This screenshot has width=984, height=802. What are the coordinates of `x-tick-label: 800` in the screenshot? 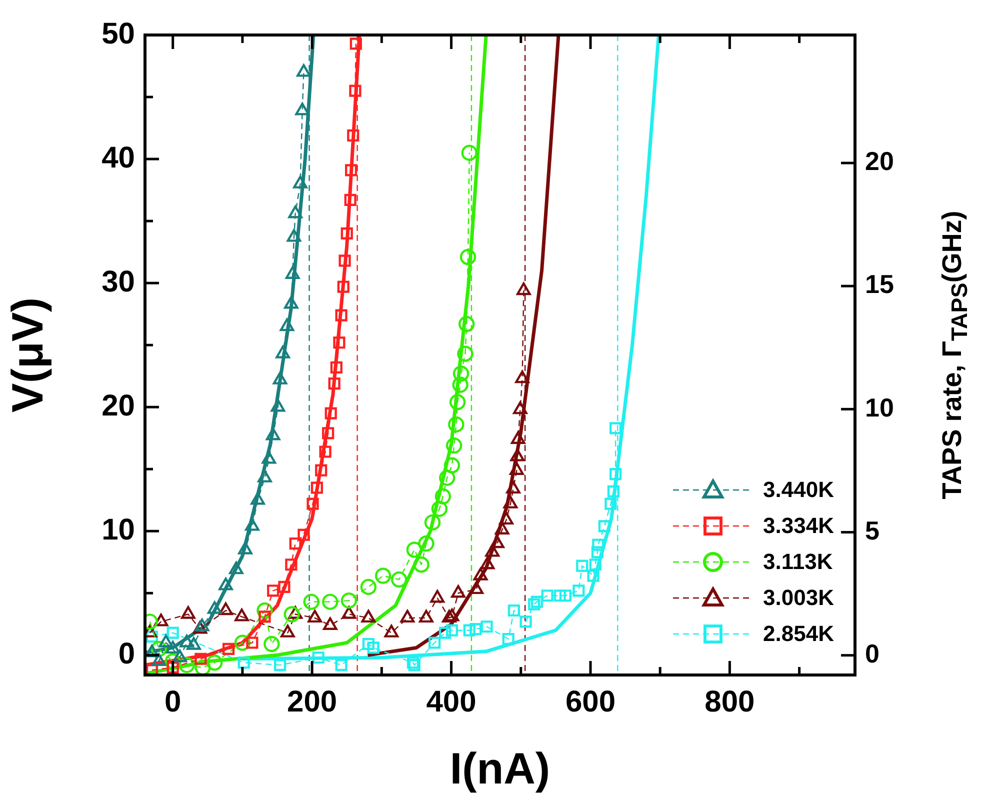 It's located at (729, 701).